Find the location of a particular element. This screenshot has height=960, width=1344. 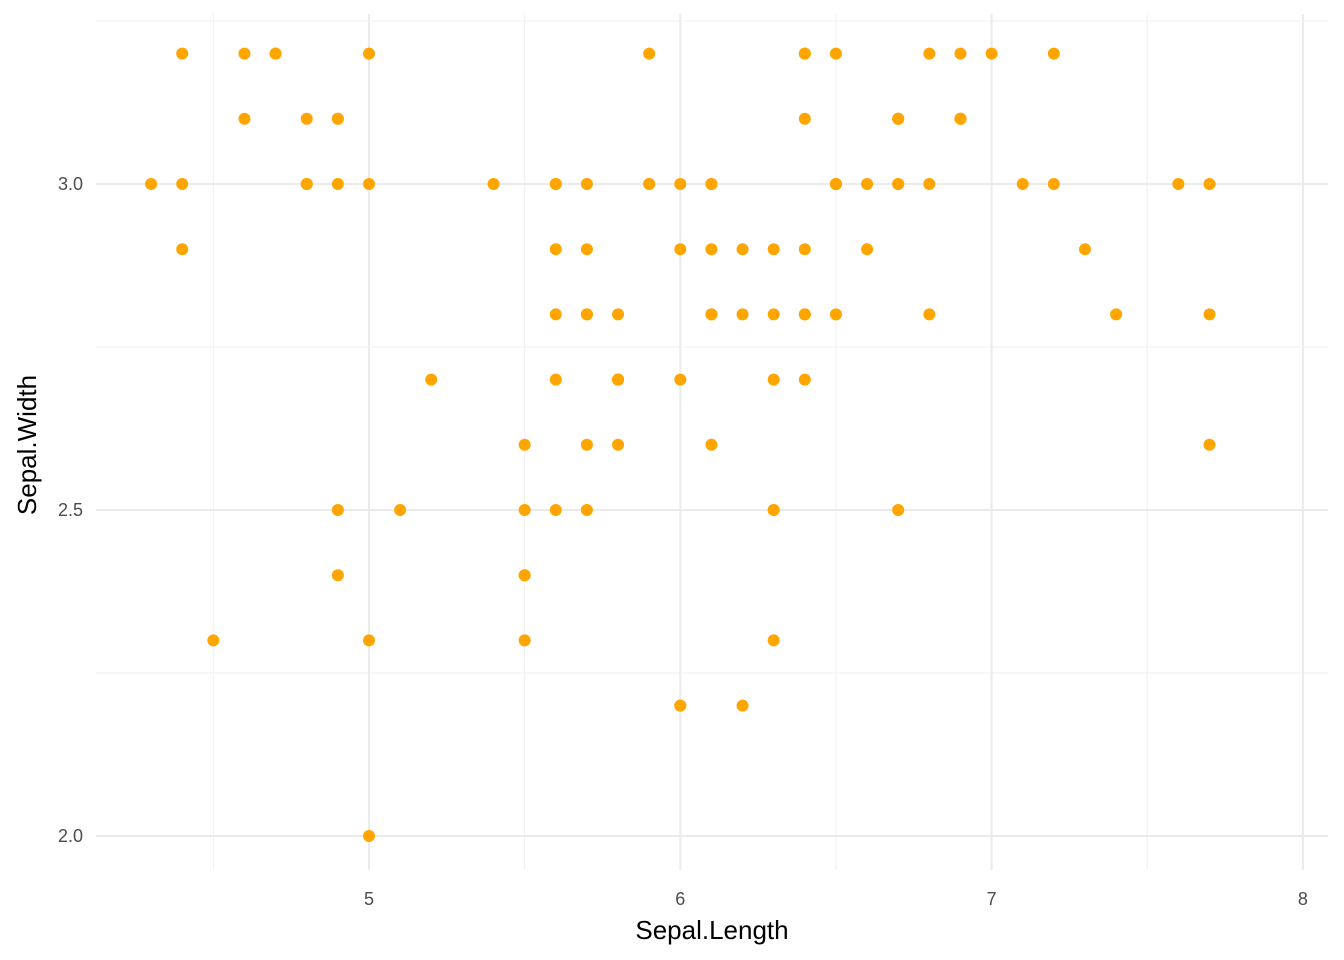

x-axis-title: Sepal.Length is located at coordinates (711, 930).